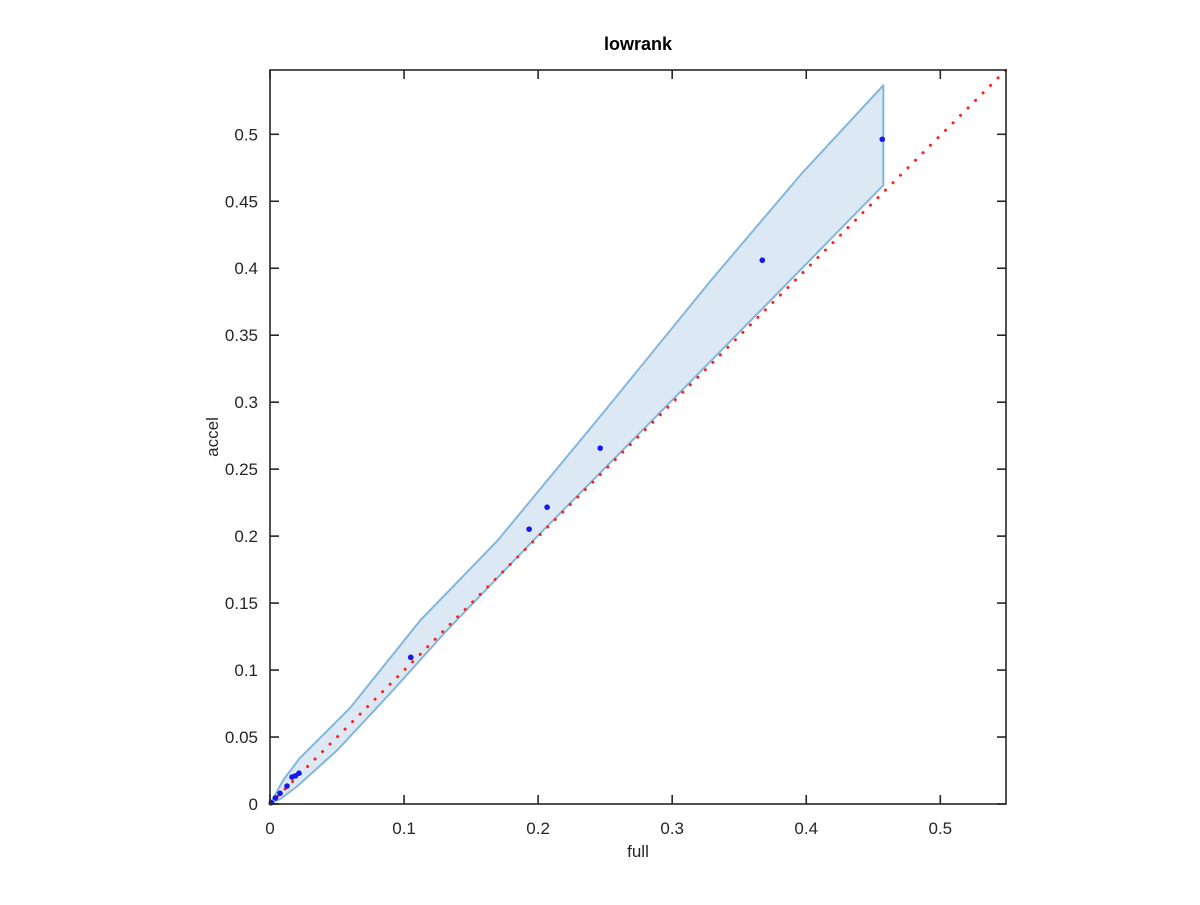  I want to click on y-tick-label: 0.05, so click(241, 737).